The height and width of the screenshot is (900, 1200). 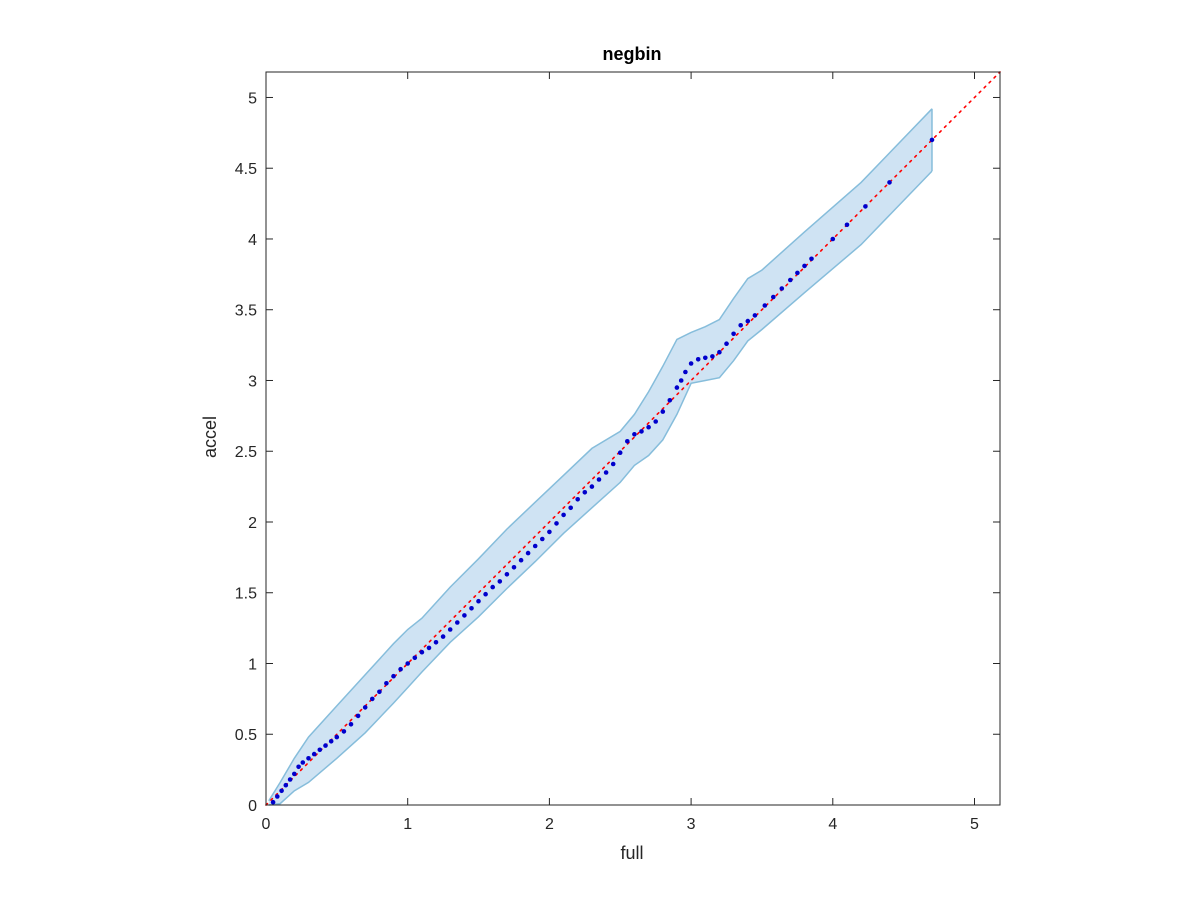 What do you see at coordinates (974, 824) in the screenshot?
I see `x-tick-label: 5` at bounding box center [974, 824].